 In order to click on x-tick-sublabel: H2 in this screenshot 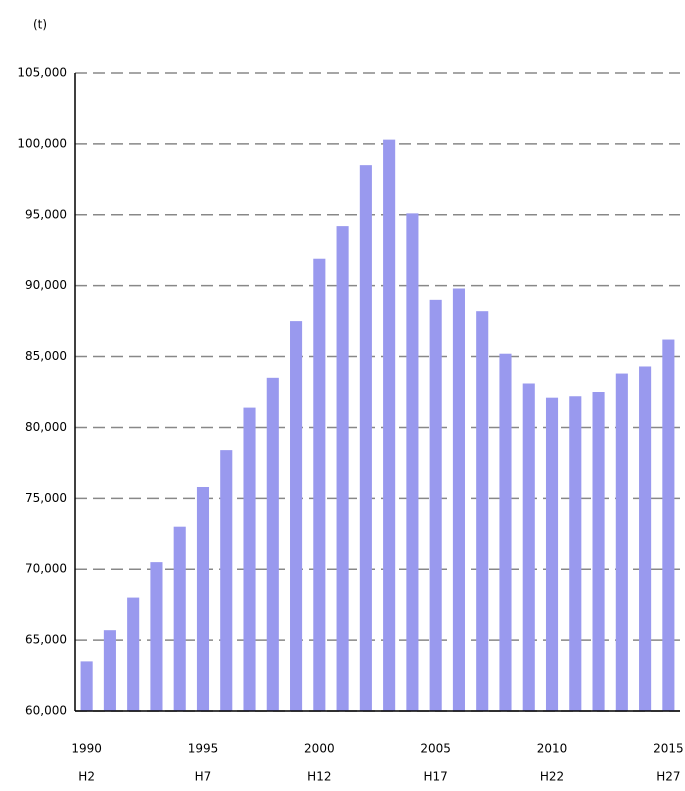, I will do `click(86, 777)`.